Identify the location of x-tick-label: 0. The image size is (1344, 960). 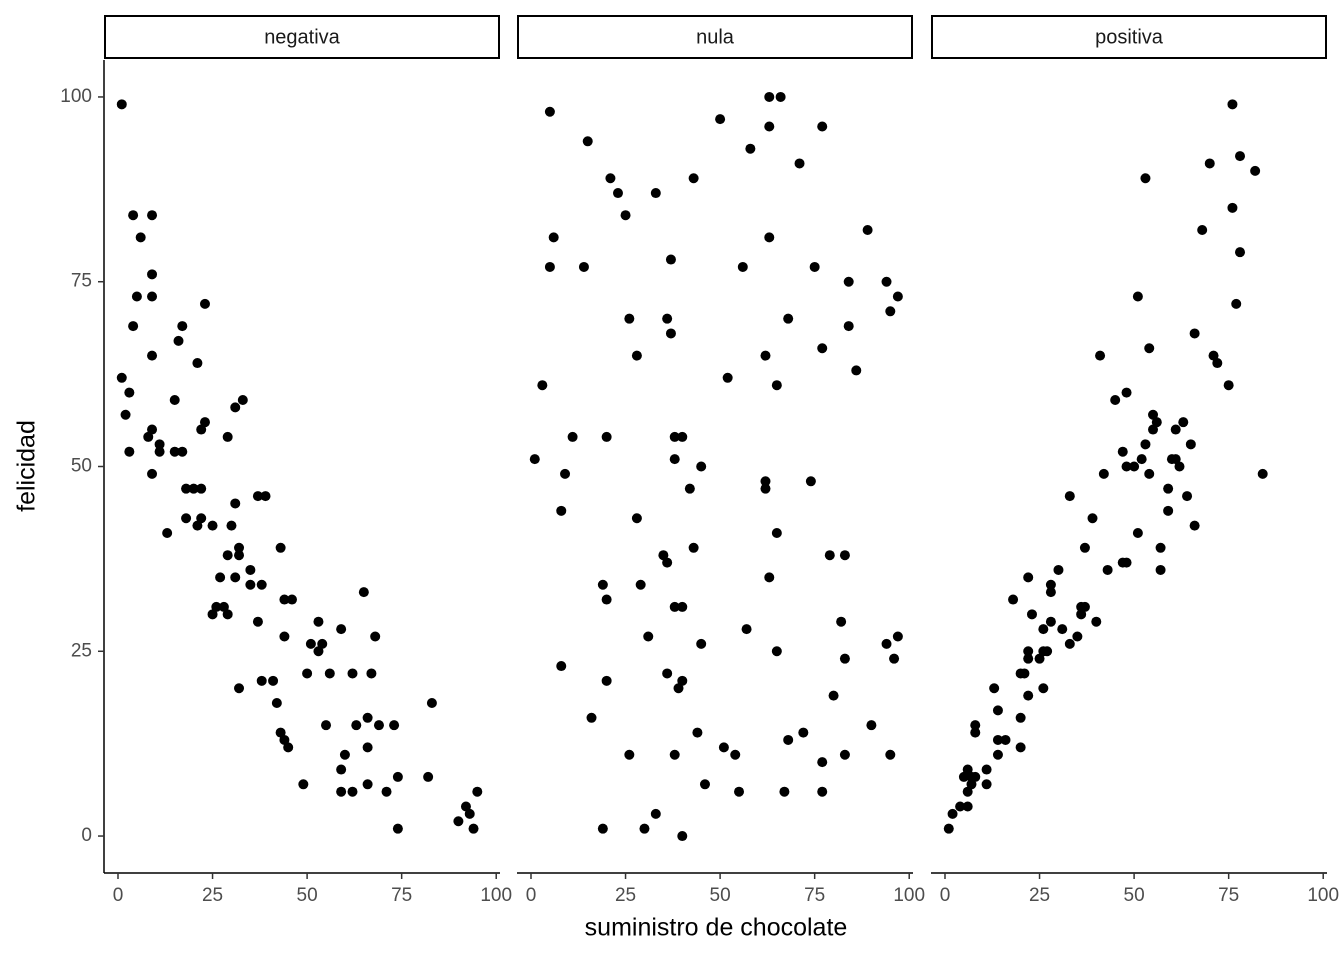
(118, 895).